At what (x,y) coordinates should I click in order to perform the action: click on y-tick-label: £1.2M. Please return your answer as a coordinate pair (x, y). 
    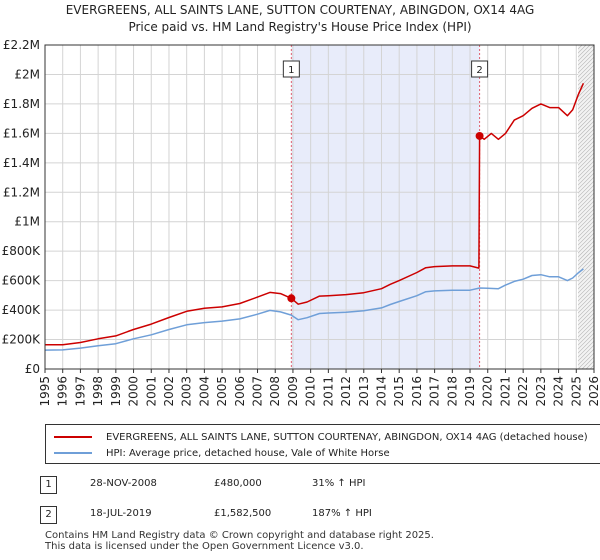
    Looking at the image, I should click on (21, 192).